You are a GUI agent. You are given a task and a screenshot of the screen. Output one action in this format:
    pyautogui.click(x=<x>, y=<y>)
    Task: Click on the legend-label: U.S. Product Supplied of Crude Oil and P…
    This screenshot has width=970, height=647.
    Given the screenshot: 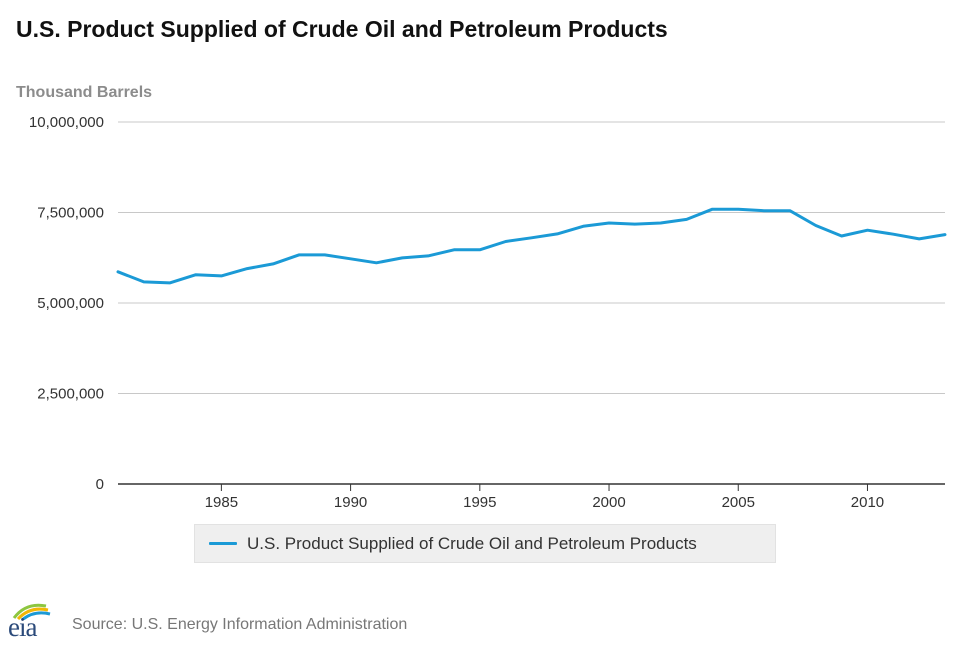 What is the action you would take?
    pyautogui.click(x=472, y=543)
    